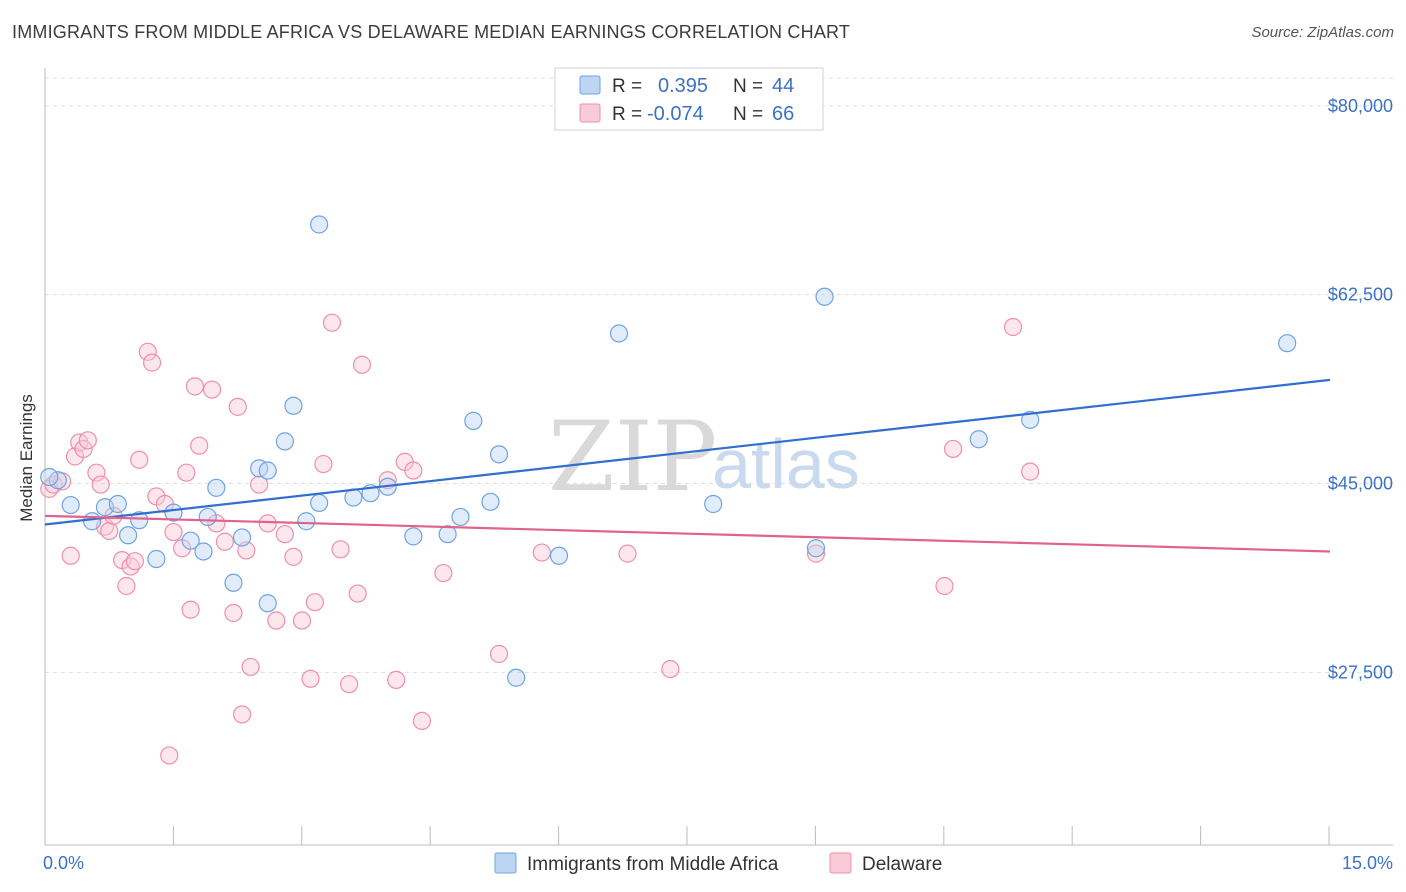  I want to click on watermark-zip: ZIP, so click(632, 457).